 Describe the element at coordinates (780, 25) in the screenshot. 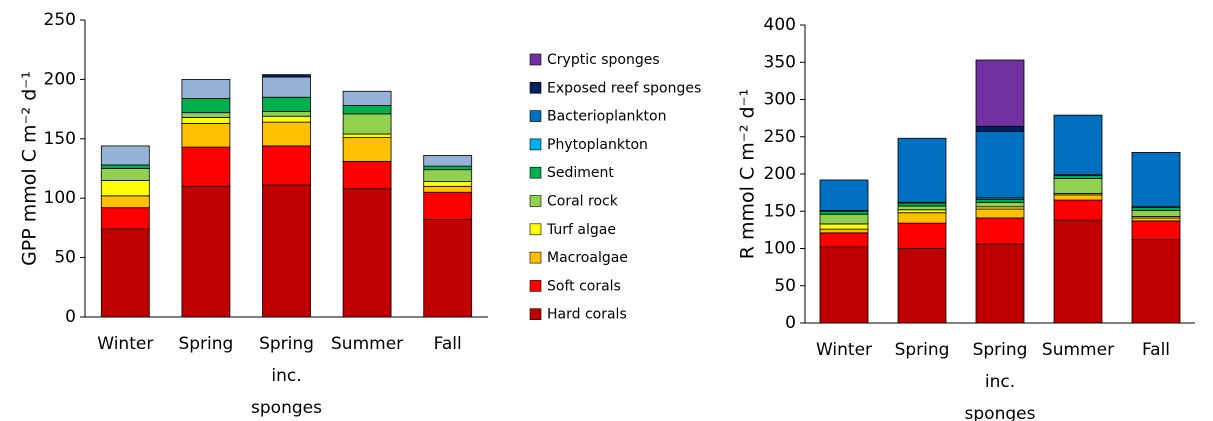

I see `y-tick-label: 400` at that location.